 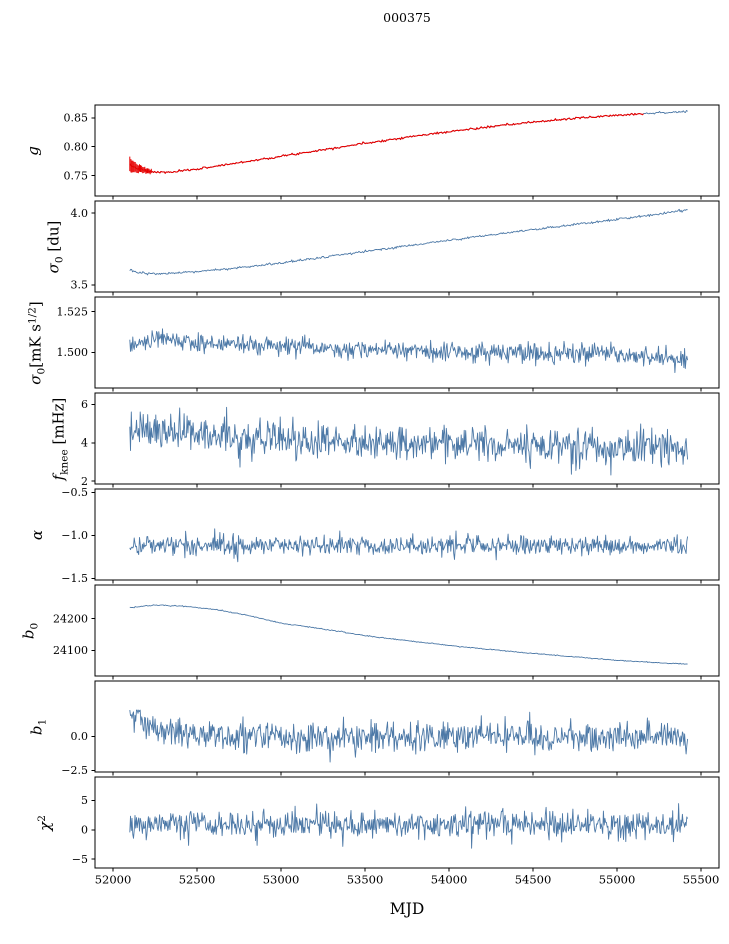 I want to click on y-axis-label-alpha: α, so click(x=37, y=534).